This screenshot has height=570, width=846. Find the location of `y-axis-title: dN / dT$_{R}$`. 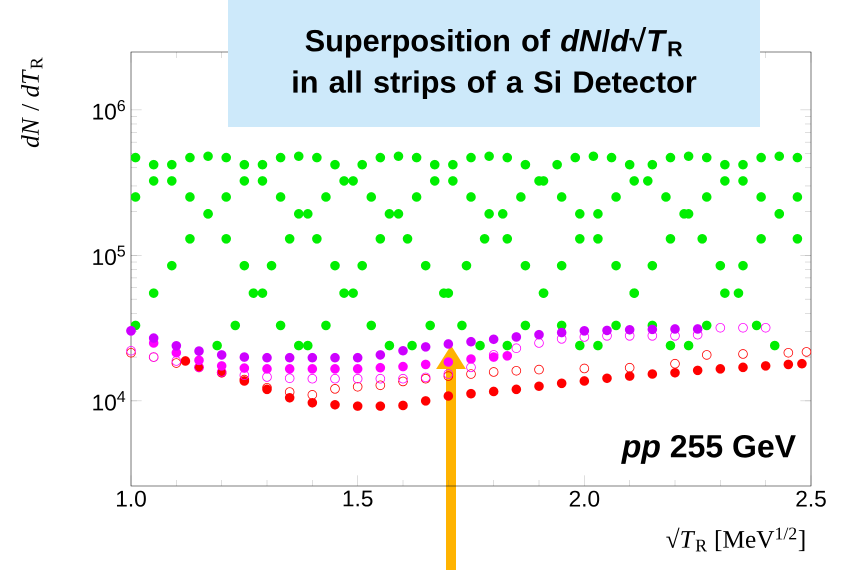

y-axis-title: dN / dT$_{R}$ is located at coordinates (31, 102).